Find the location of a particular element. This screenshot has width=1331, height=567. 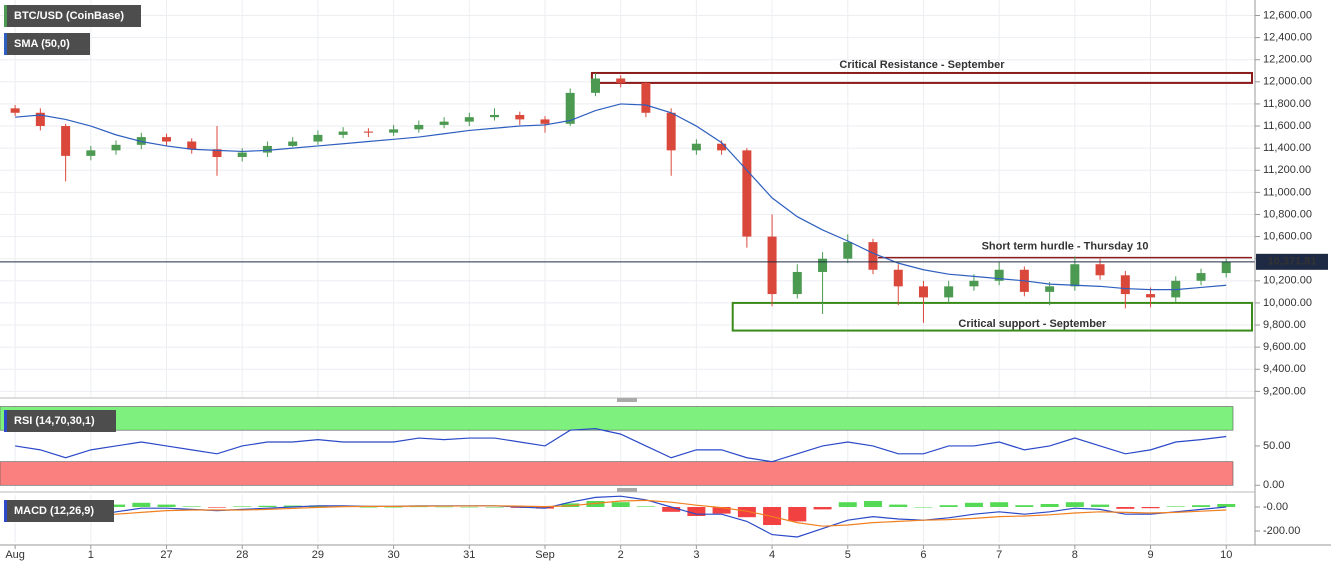

legend-entry: SMA (50,0) is located at coordinates (42, 44).